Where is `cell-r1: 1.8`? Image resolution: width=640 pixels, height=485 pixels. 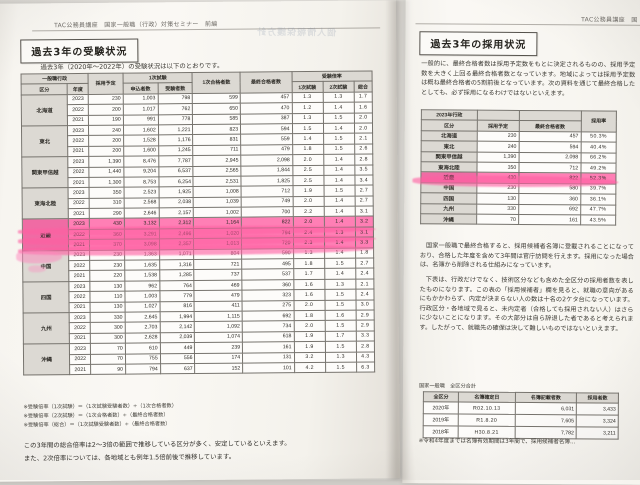 cell-r1: 1.8 is located at coordinates (309, 316).